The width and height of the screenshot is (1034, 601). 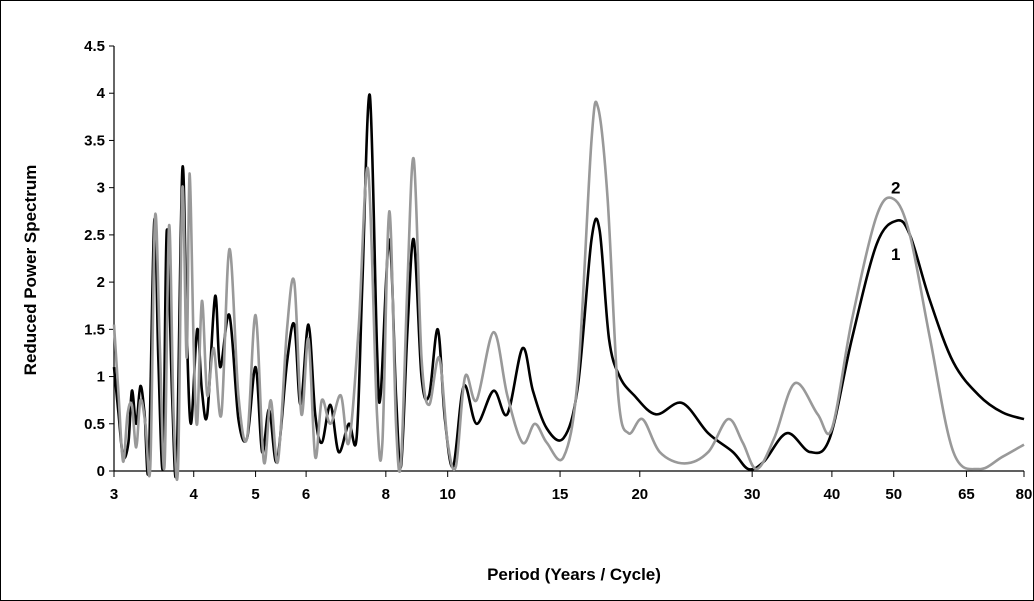 I want to click on x-tick-label: 10, so click(x=447, y=494).